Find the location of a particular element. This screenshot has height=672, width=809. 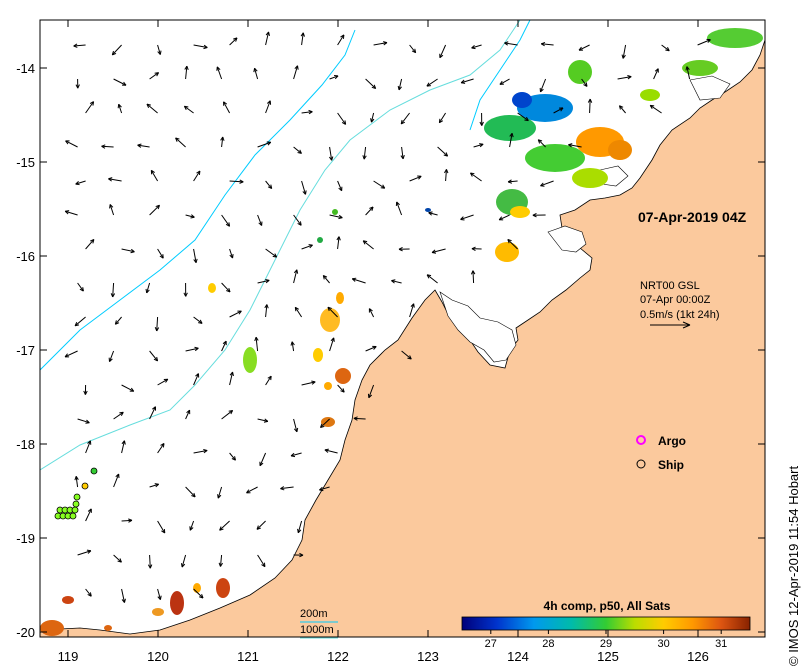

y-tick-label: -17 is located at coordinates (25, 350).